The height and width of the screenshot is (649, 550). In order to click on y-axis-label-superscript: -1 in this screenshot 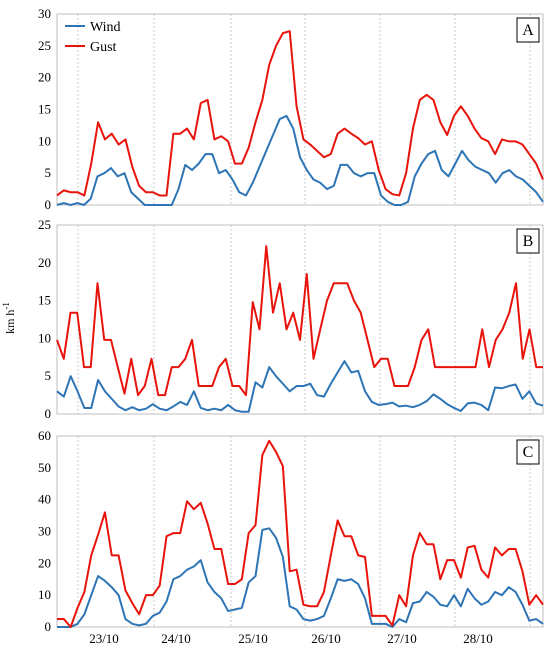, I will do `click(6, 306)`.